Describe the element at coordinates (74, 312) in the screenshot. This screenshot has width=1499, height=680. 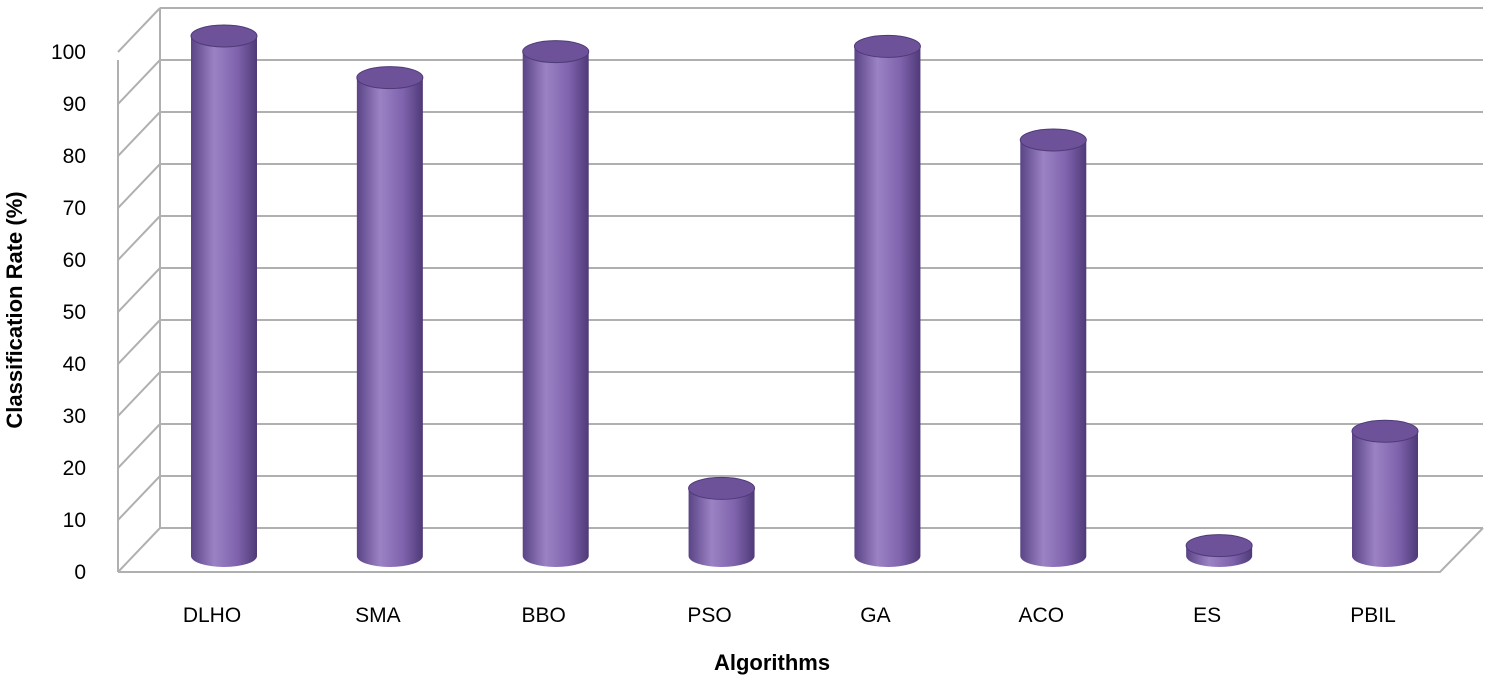
I see `y-tick-label: 50` at that location.